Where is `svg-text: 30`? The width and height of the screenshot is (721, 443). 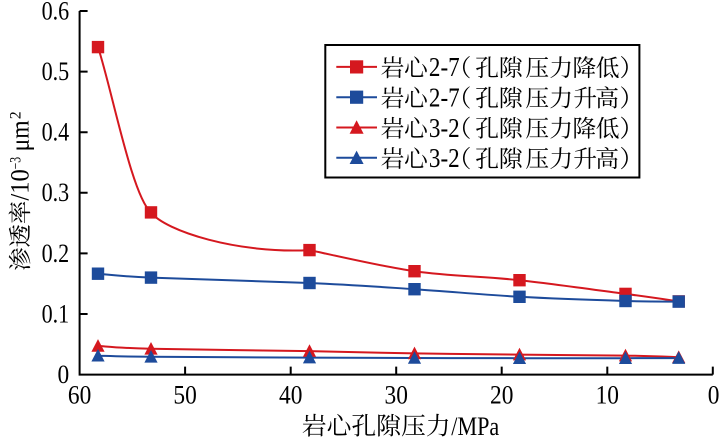 svg-text: 30 is located at coordinates (396, 394).